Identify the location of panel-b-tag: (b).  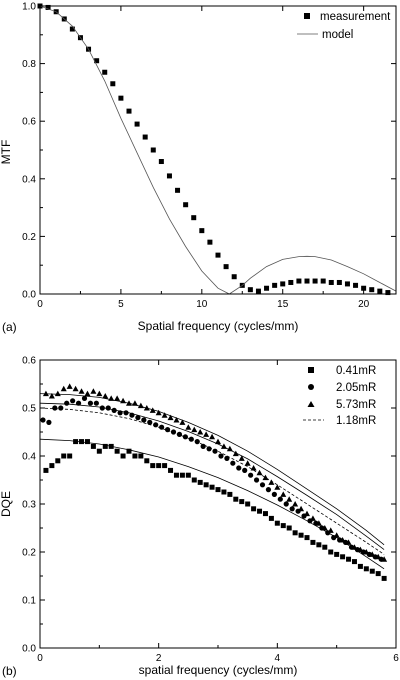
(9, 671).